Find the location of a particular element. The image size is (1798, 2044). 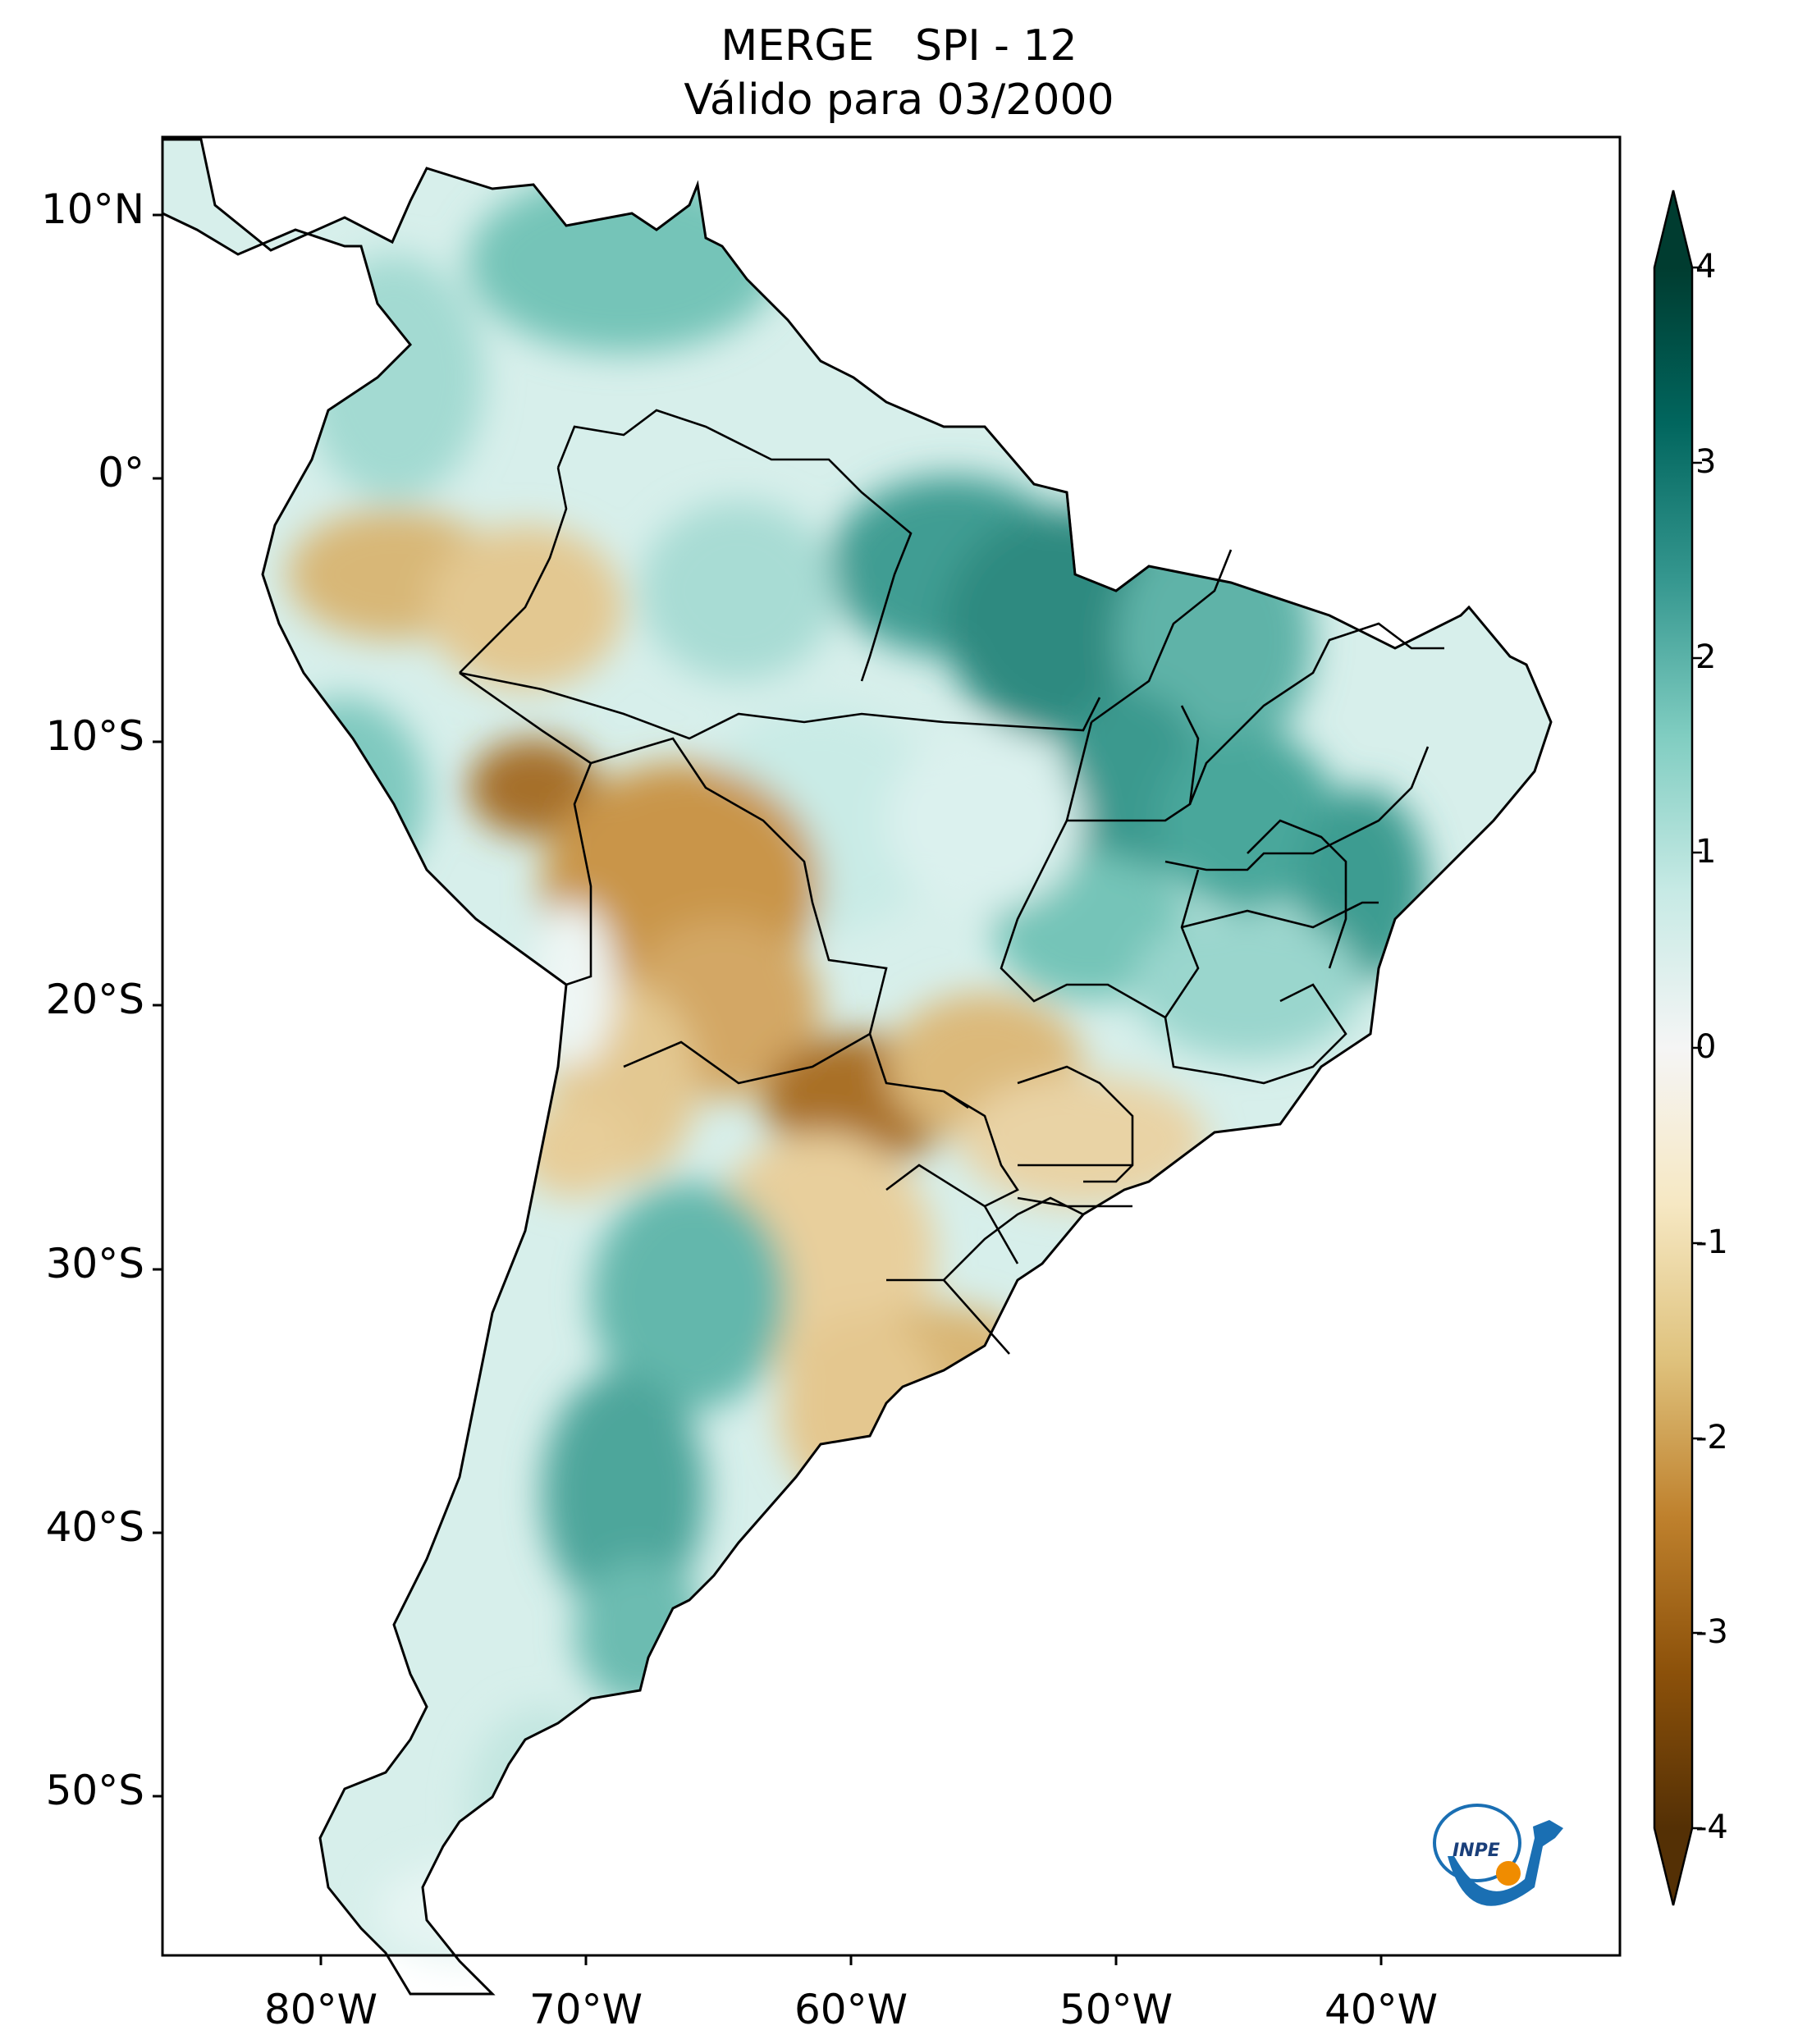

colorbar-tick-0: 0 is located at coordinates (1706, 1047).